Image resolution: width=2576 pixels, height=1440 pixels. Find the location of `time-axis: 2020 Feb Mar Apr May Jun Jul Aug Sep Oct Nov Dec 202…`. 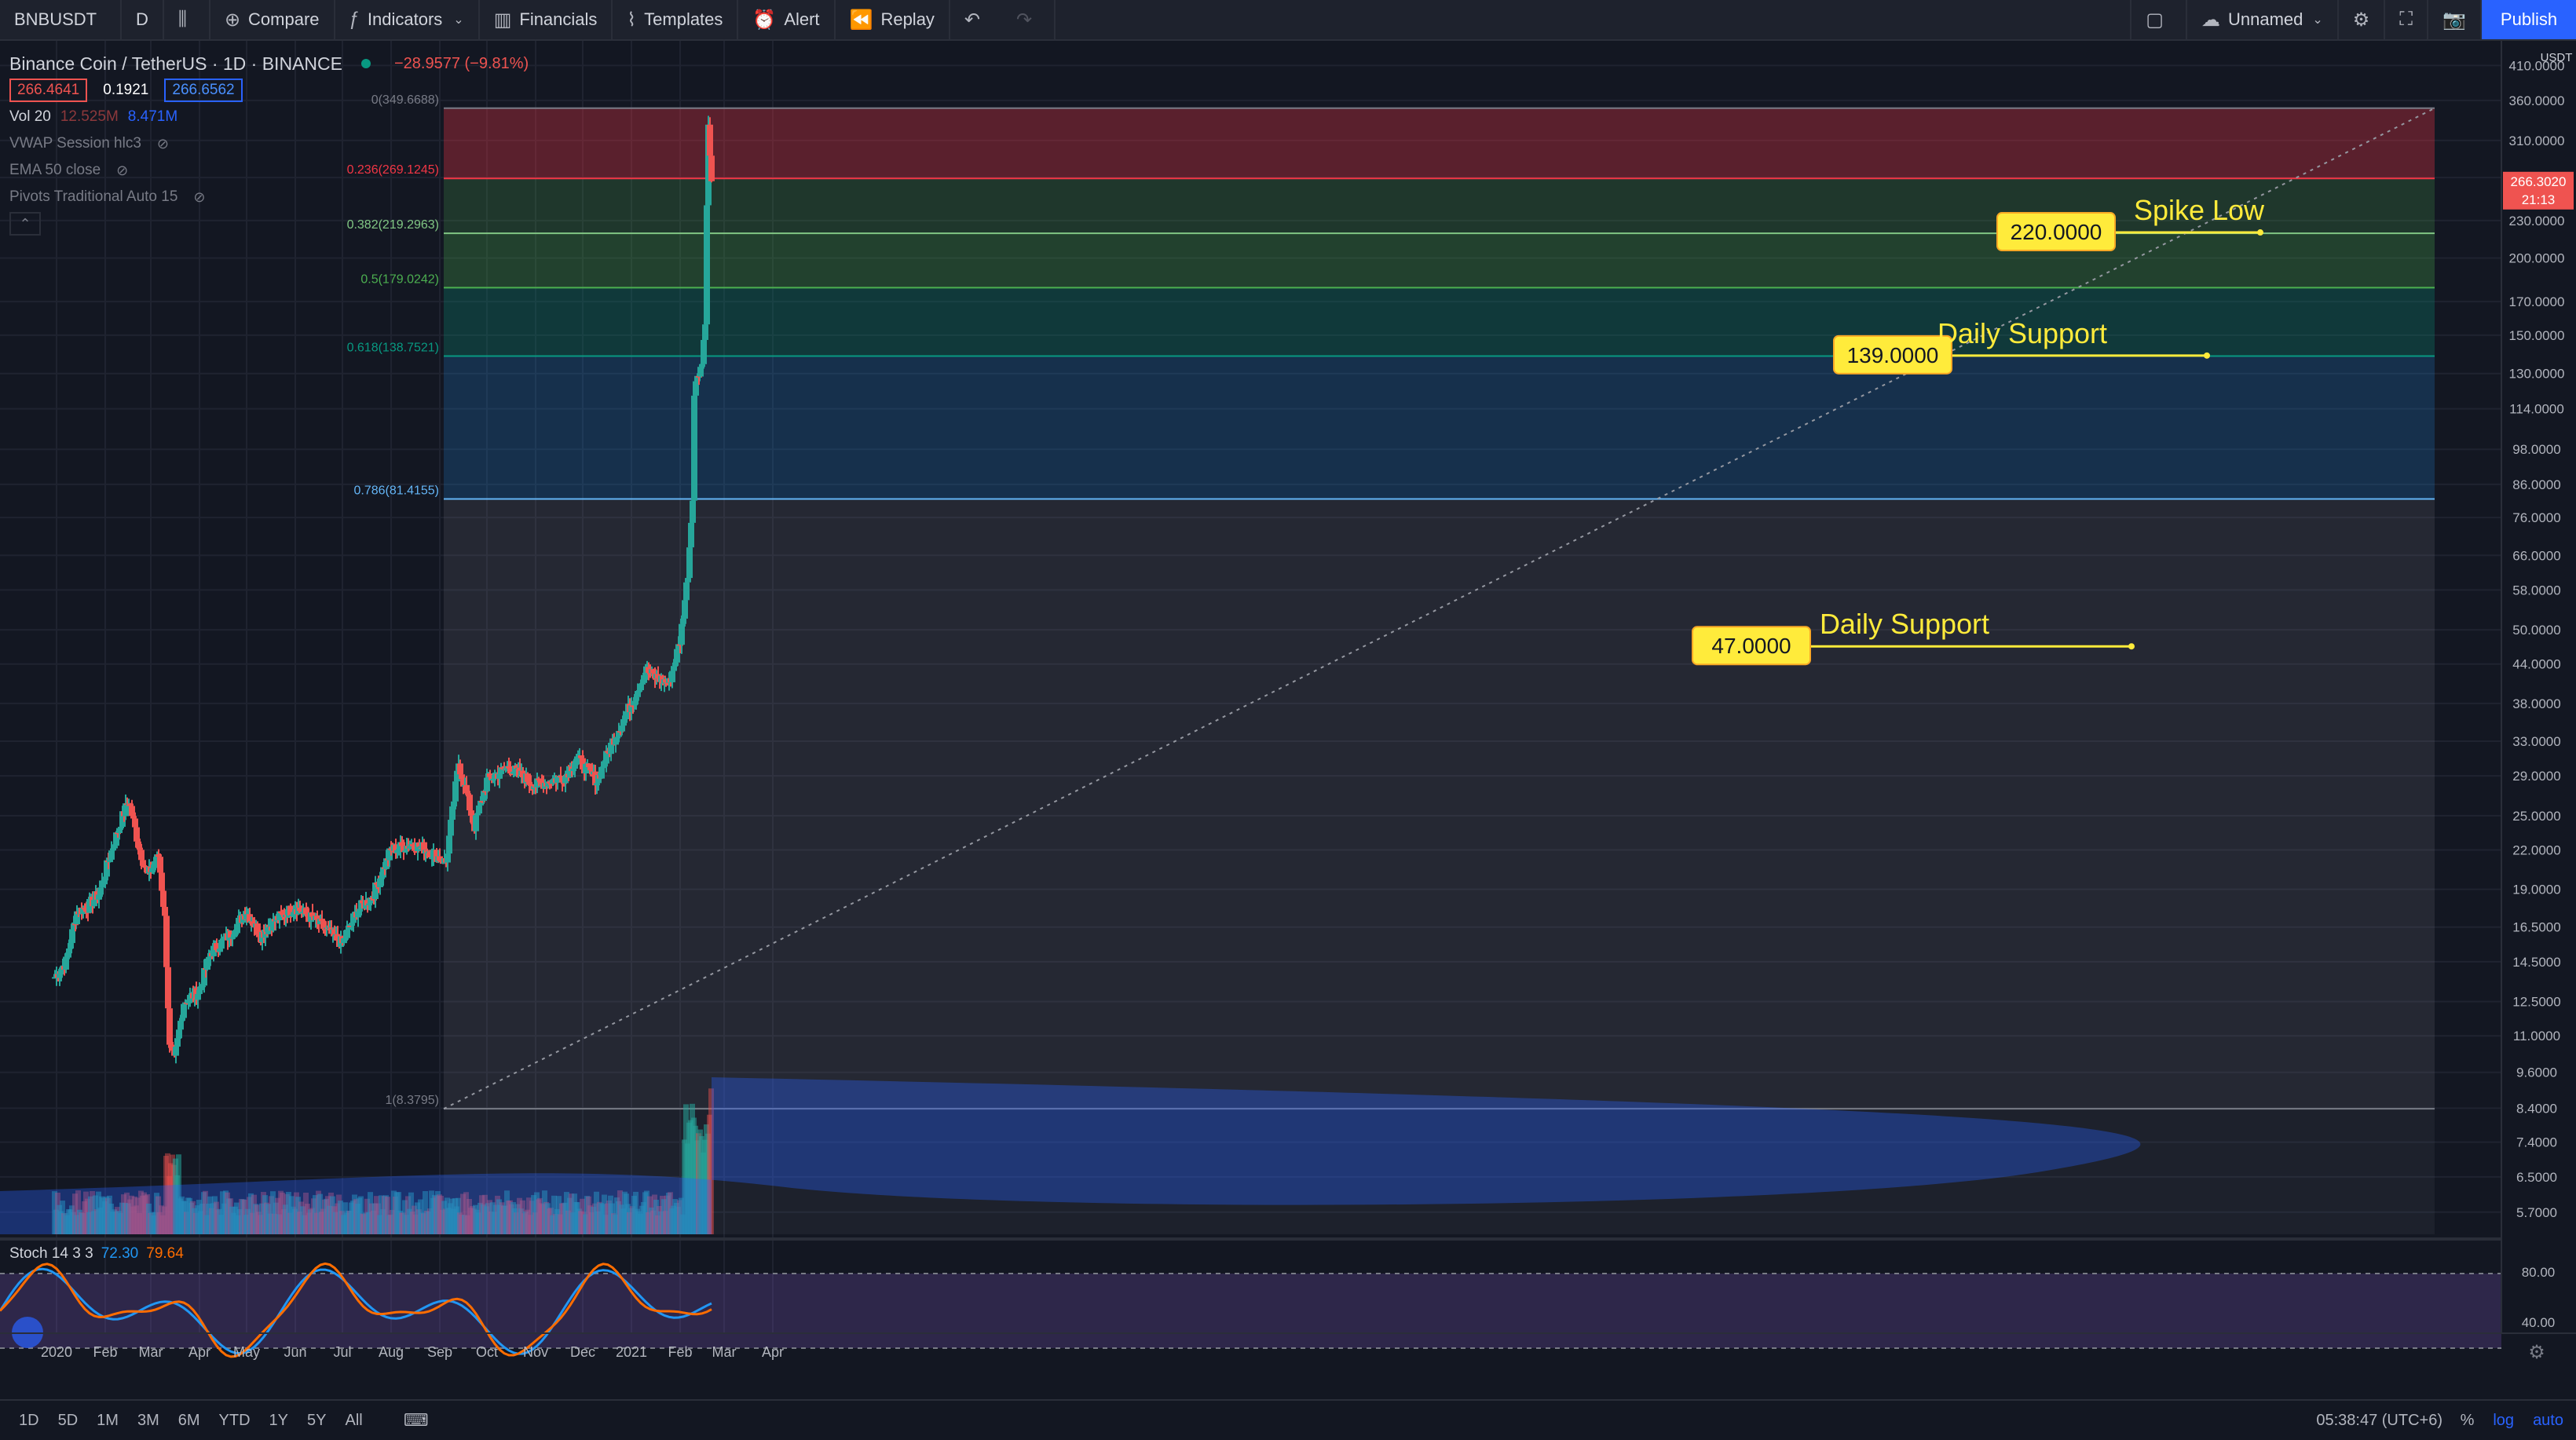

time-axis: 2020 Feb Mar Apr May Jun Jul Aug Sep Oct Nov Dec 202… is located at coordinates (1288, 1347).